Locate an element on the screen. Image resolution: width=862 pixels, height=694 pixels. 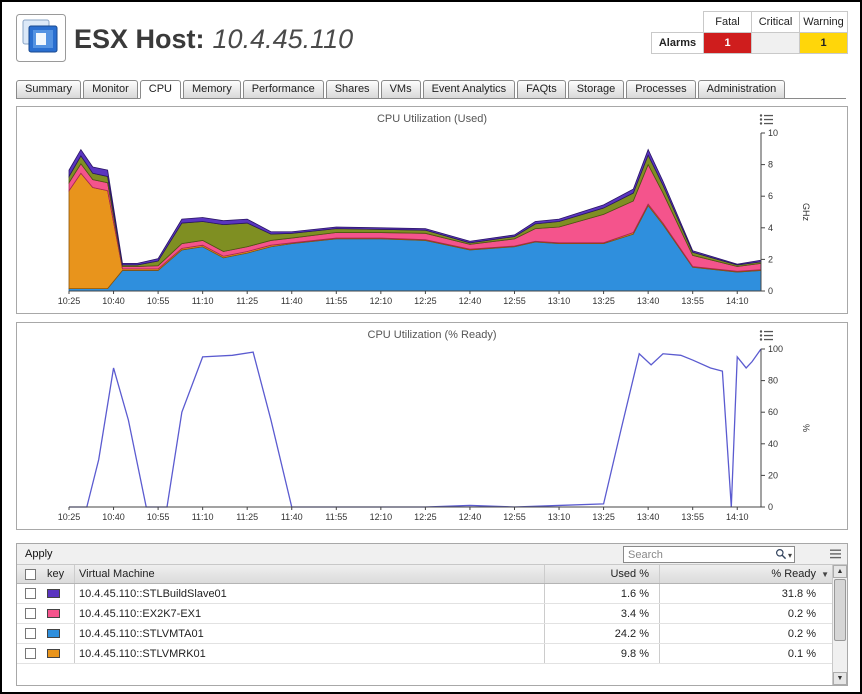
column-header-ready: % Ready ▼ is located at coordinates (746, 574).